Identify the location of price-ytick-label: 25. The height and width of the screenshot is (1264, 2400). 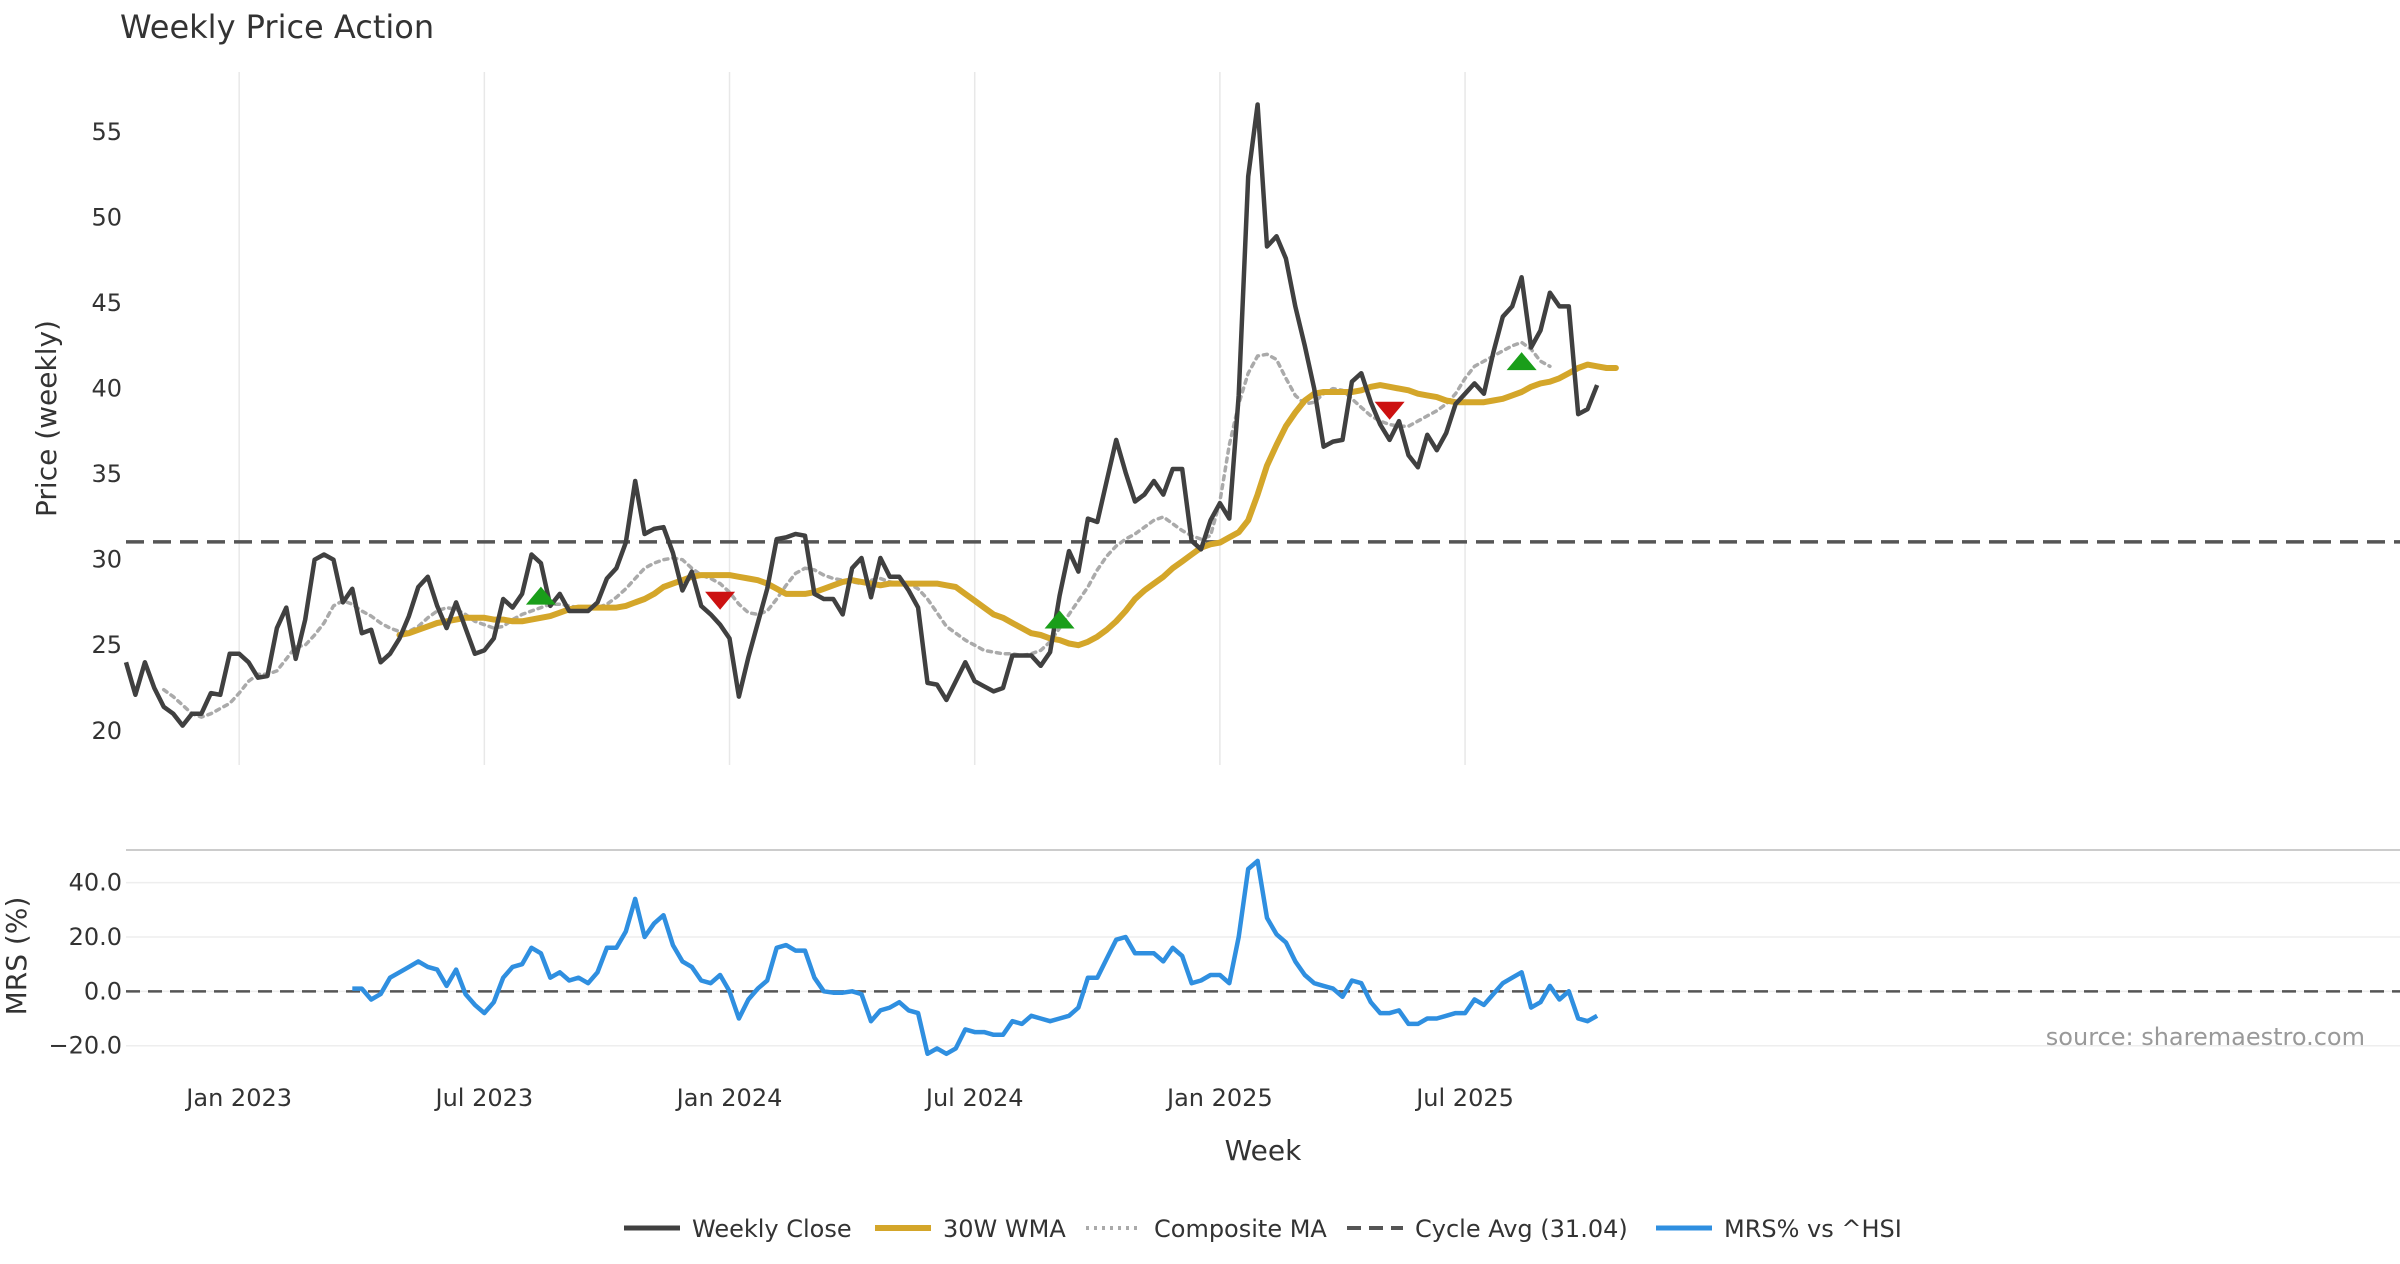
(106, 645).